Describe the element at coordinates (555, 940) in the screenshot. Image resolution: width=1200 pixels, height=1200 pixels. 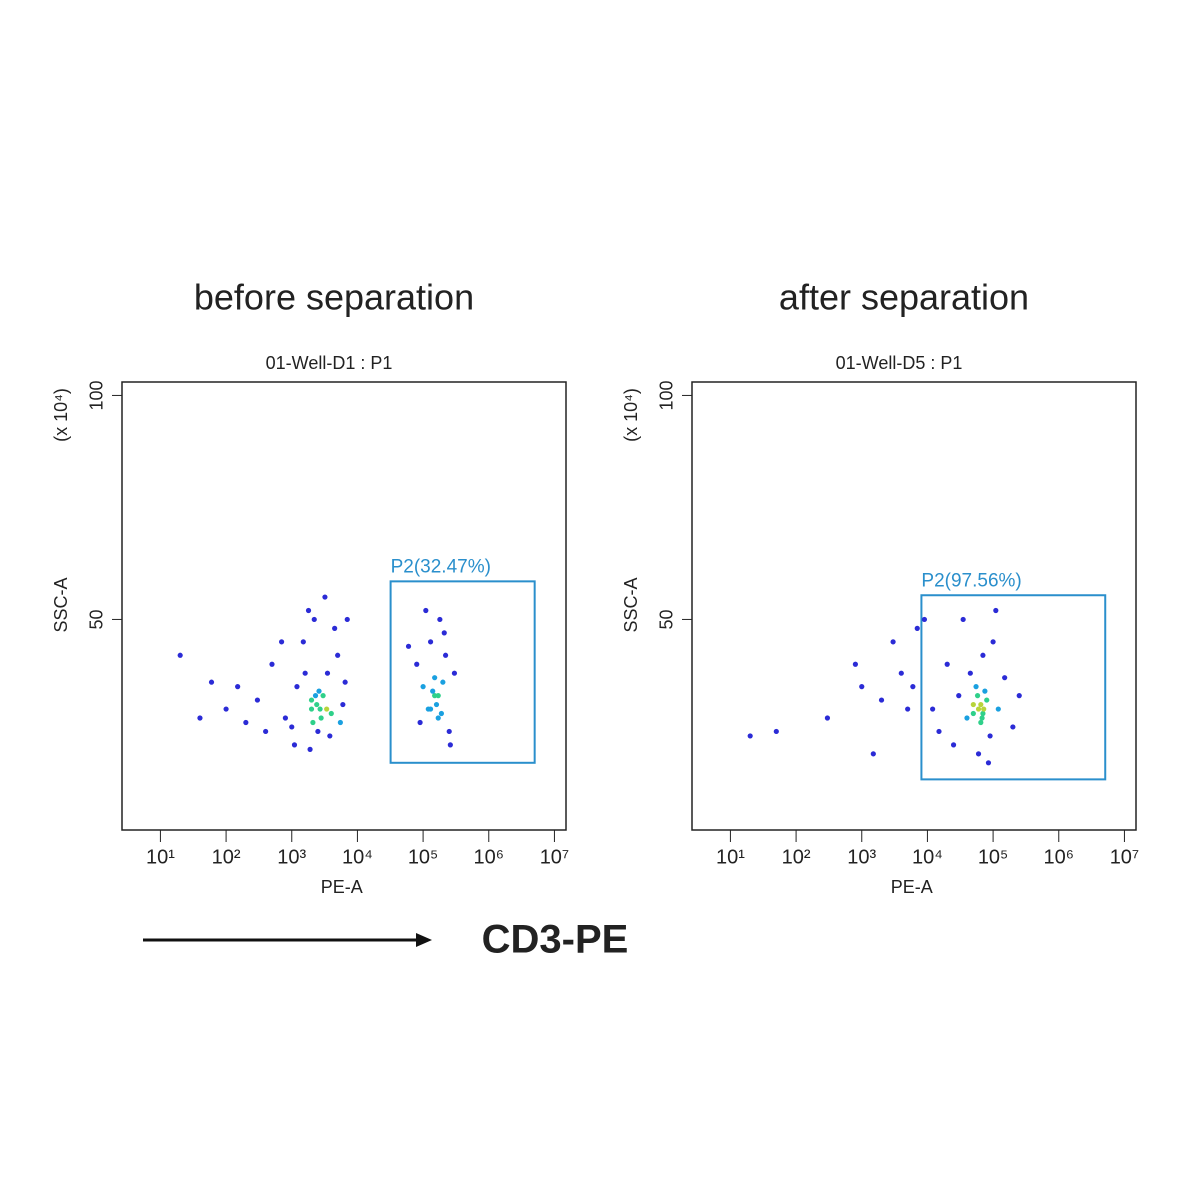
I see `axis-annotation: CD3-PE` at that location.